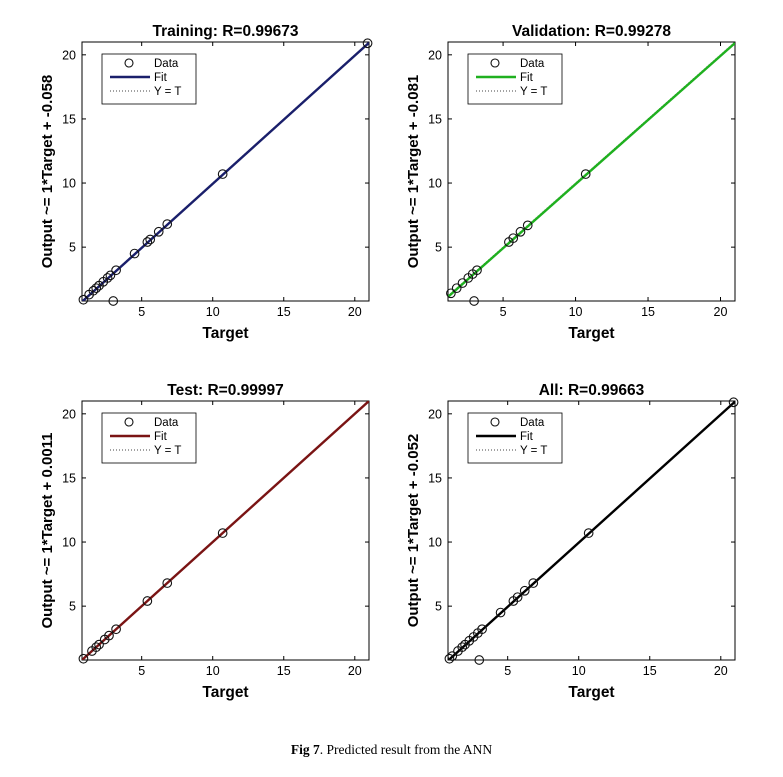 Image resolution: width=783 pixels, height=777 pixels. What do you see at coordinates (225, 31) in the screenshot?
I see `chart-title: Training: R=0.99673` at bounding box center [225, 31].